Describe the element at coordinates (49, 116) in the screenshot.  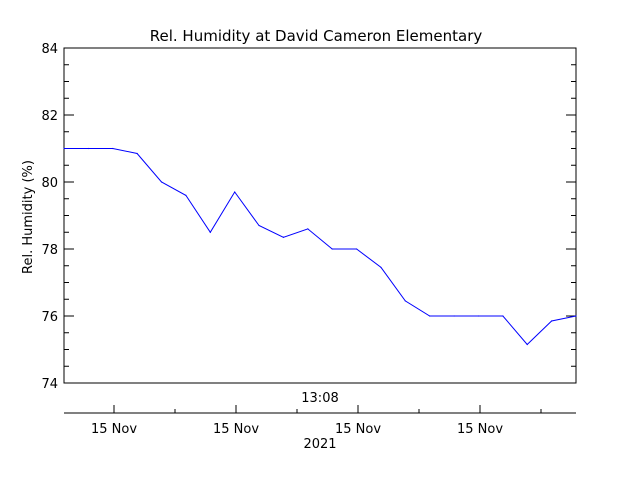
I see `y-tick-label: 82` at that location.